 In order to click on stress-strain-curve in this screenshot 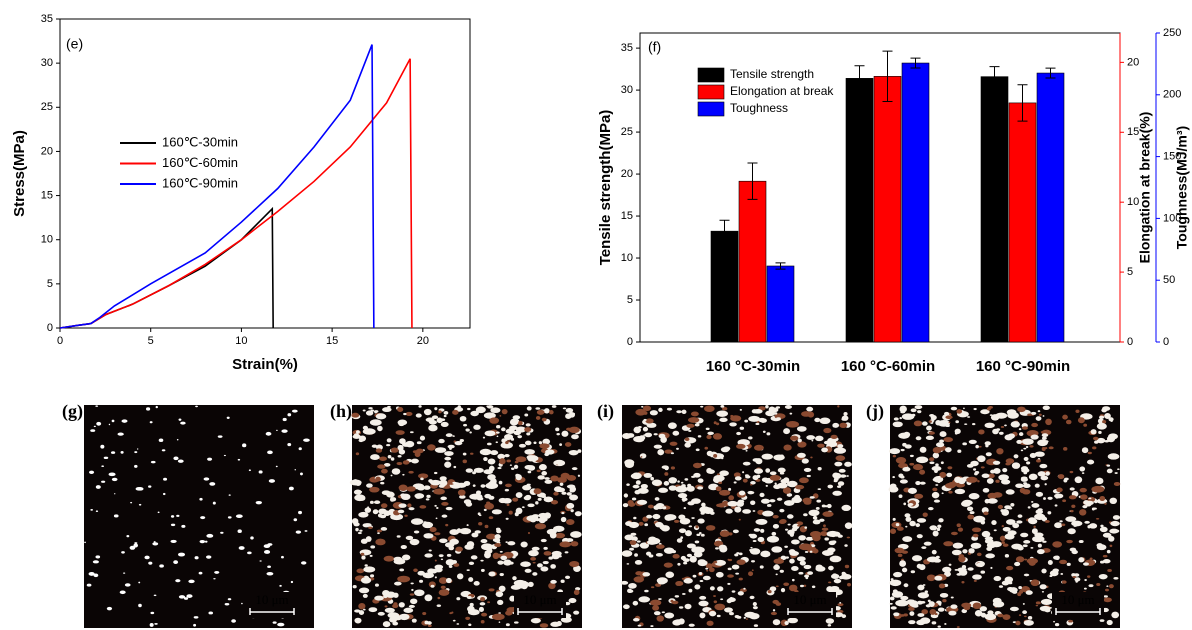, I will do `click(236, 193)`.